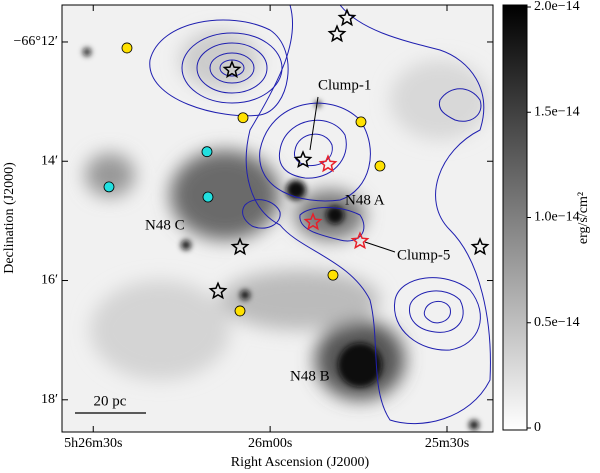 Image resolution: width=600 pixels, height=473 pixels. I want to click on x-axis-title: Right Ascension (J2000), so click(300, 462).